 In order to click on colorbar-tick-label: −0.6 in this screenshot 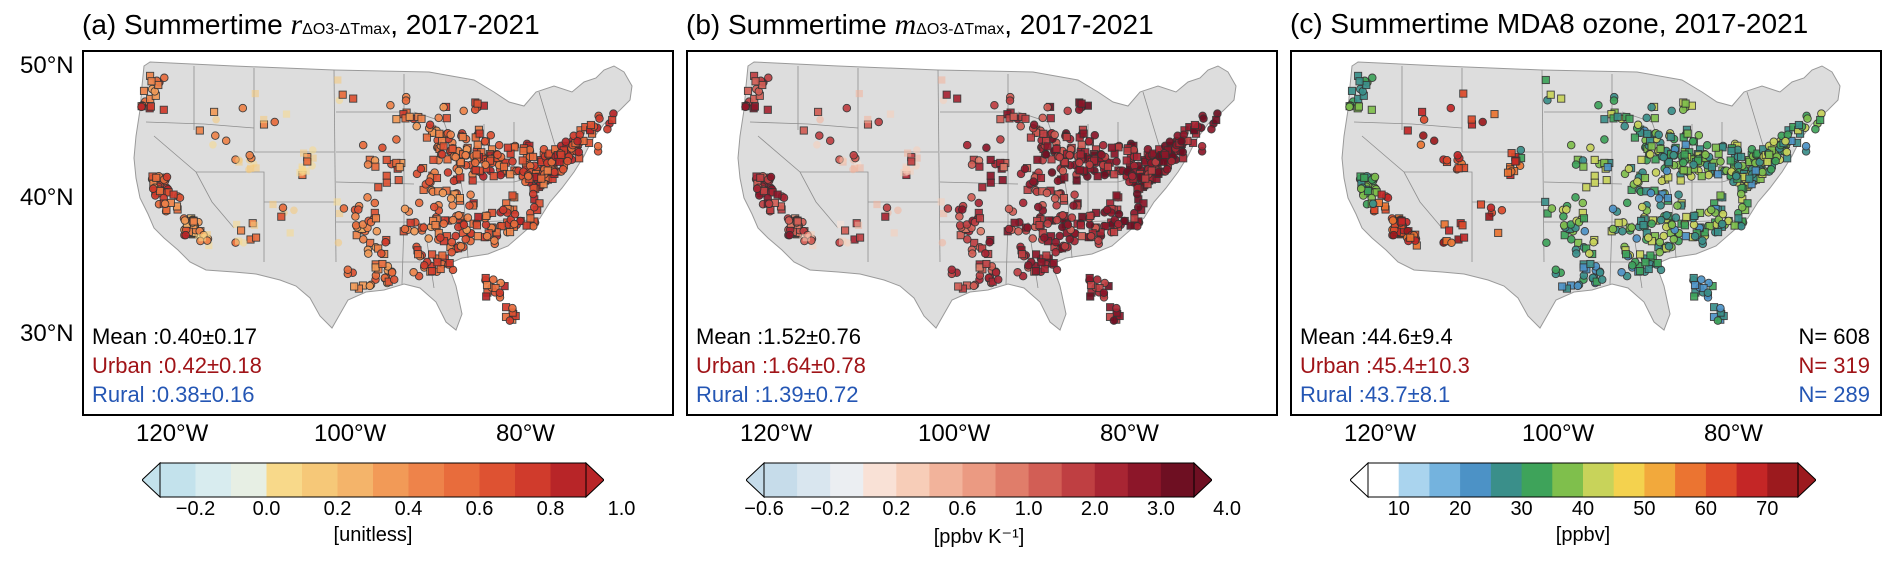, I will do `click(764, 509)`.